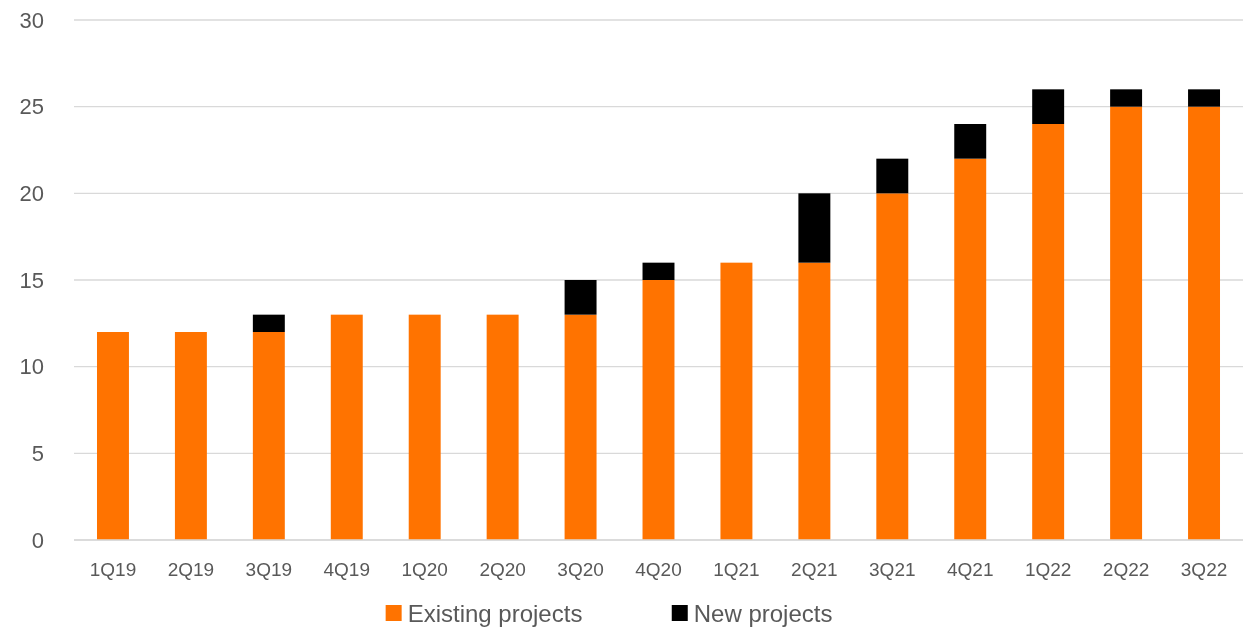 The image size is (1243, 637). I want to click on x-tick-label: 1Q19, so click(113, 569).